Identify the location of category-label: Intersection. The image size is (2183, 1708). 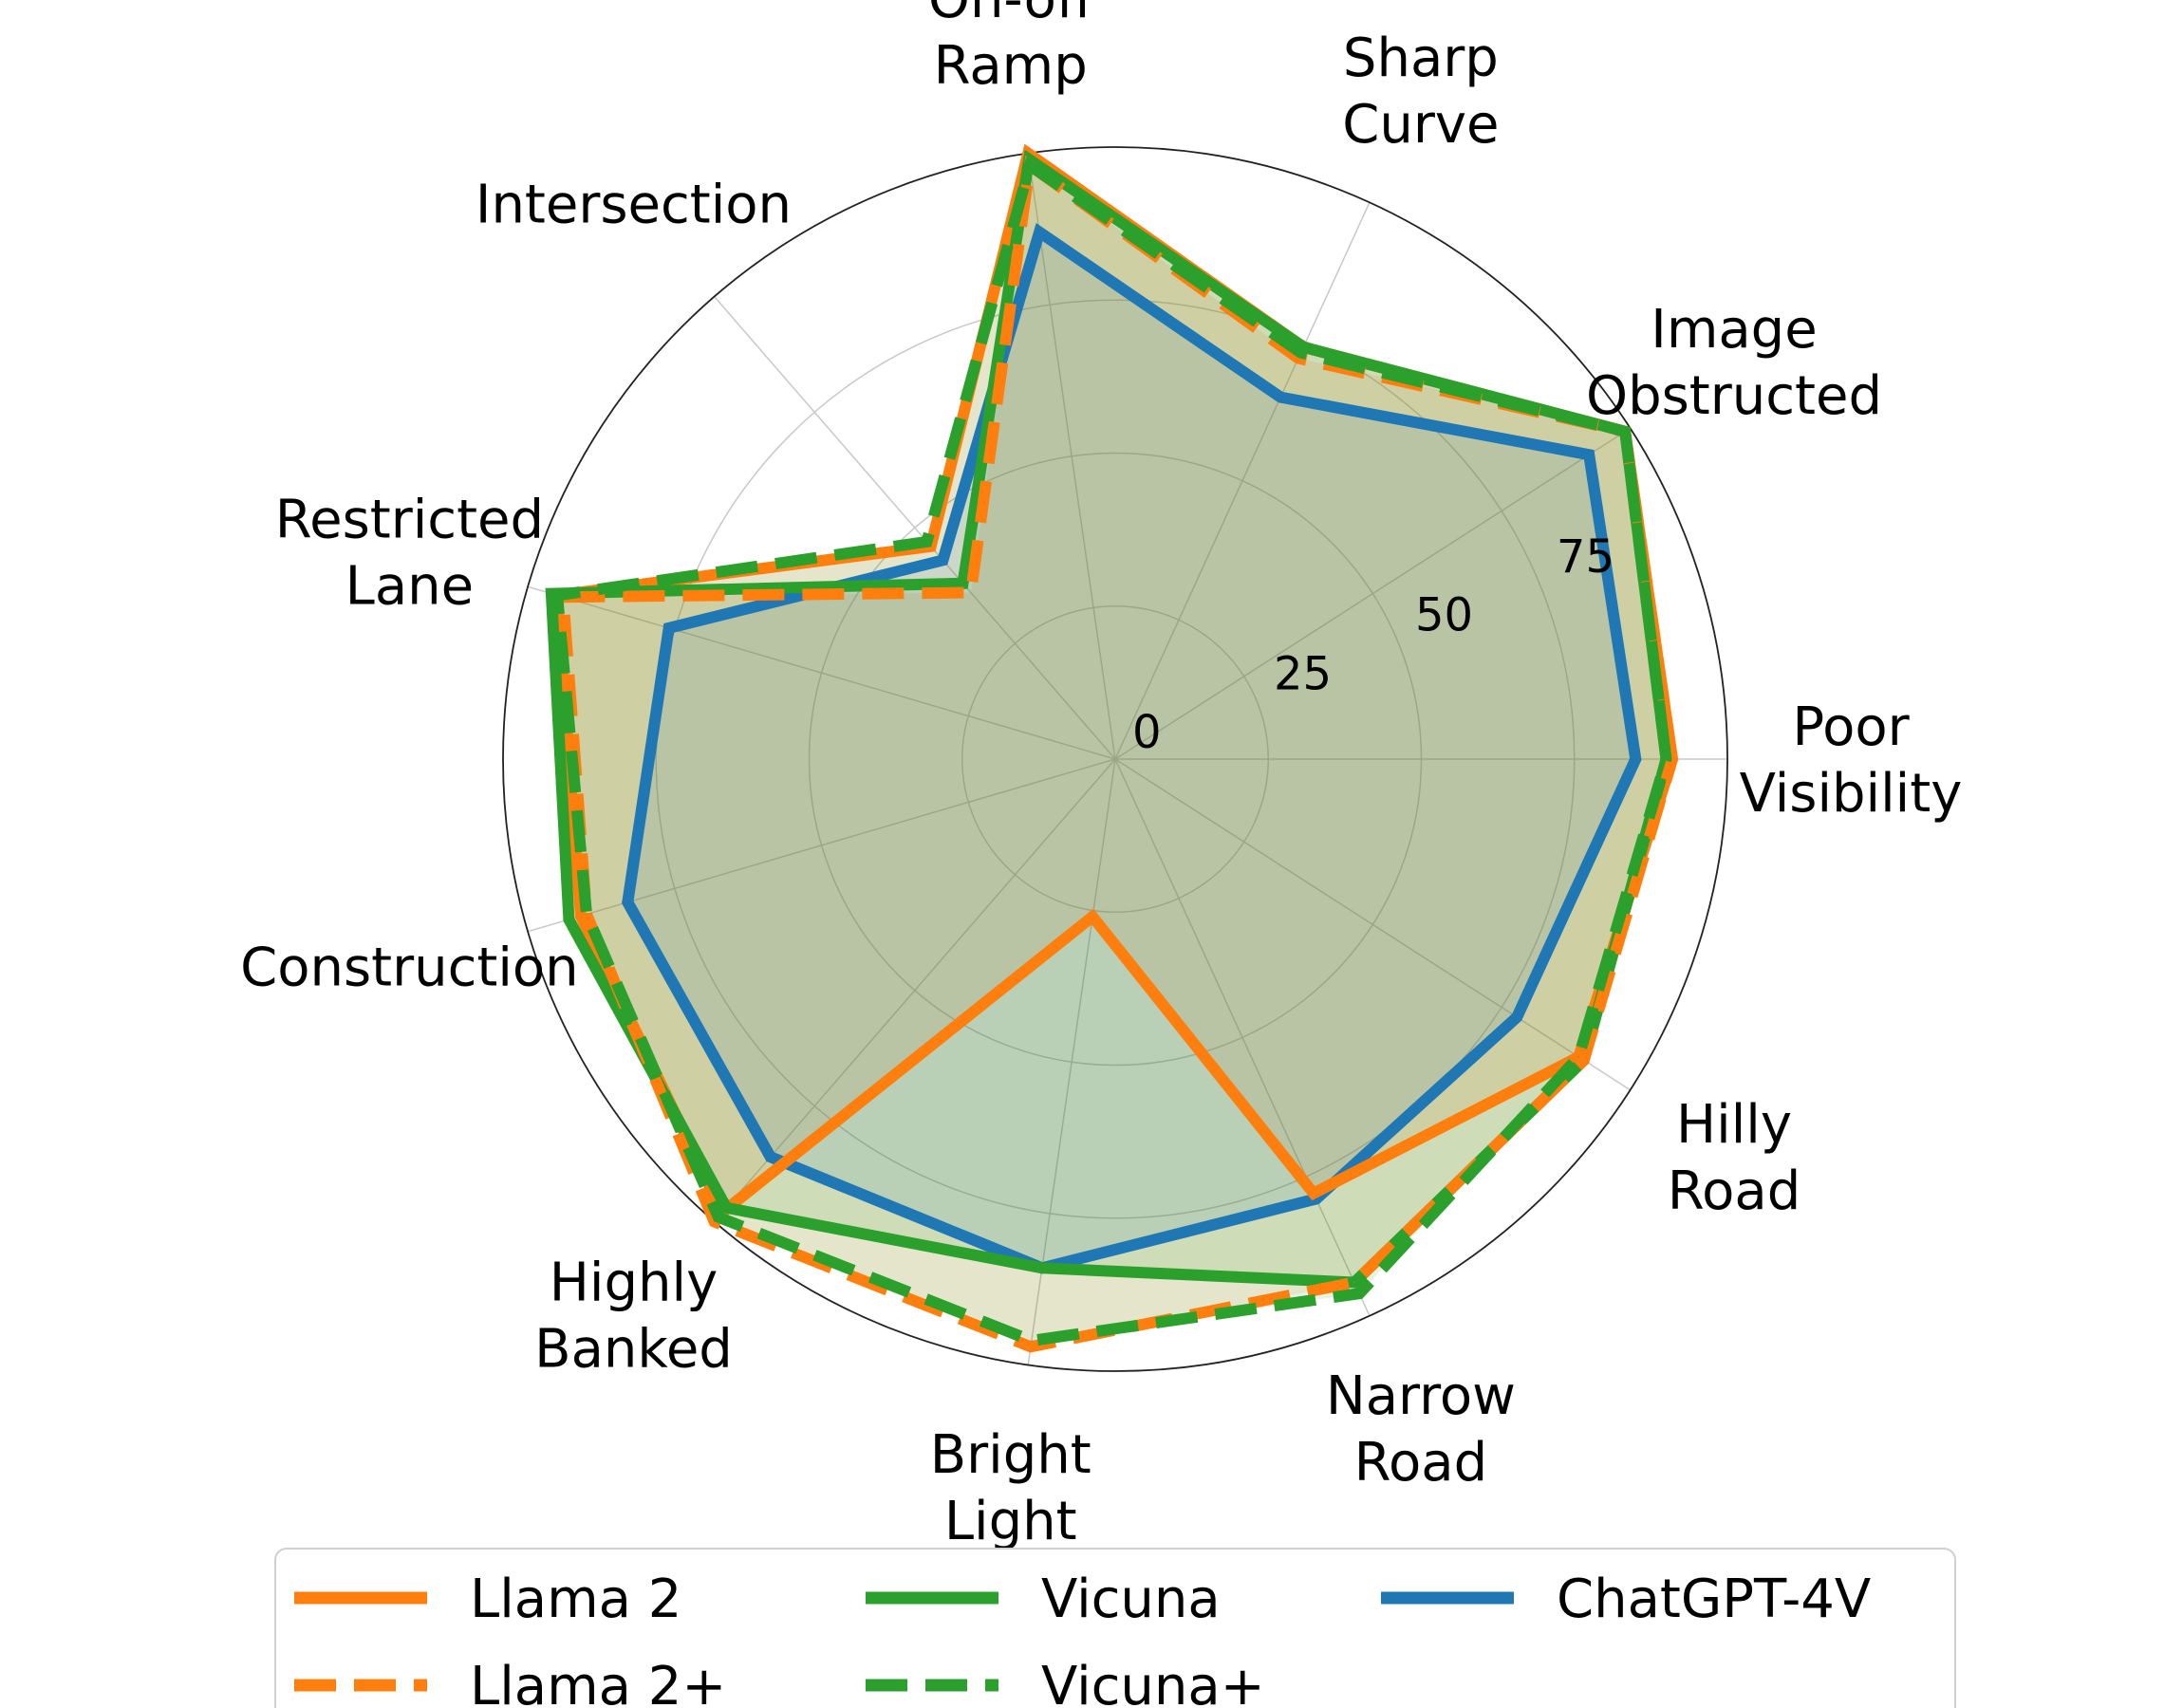
(634, 204).